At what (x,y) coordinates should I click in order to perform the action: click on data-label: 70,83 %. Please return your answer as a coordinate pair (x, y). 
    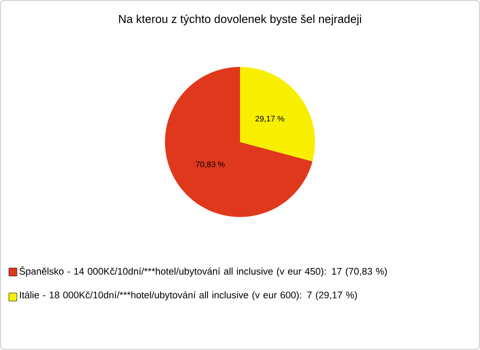
    Looking at the image, I should click on (210, 165).